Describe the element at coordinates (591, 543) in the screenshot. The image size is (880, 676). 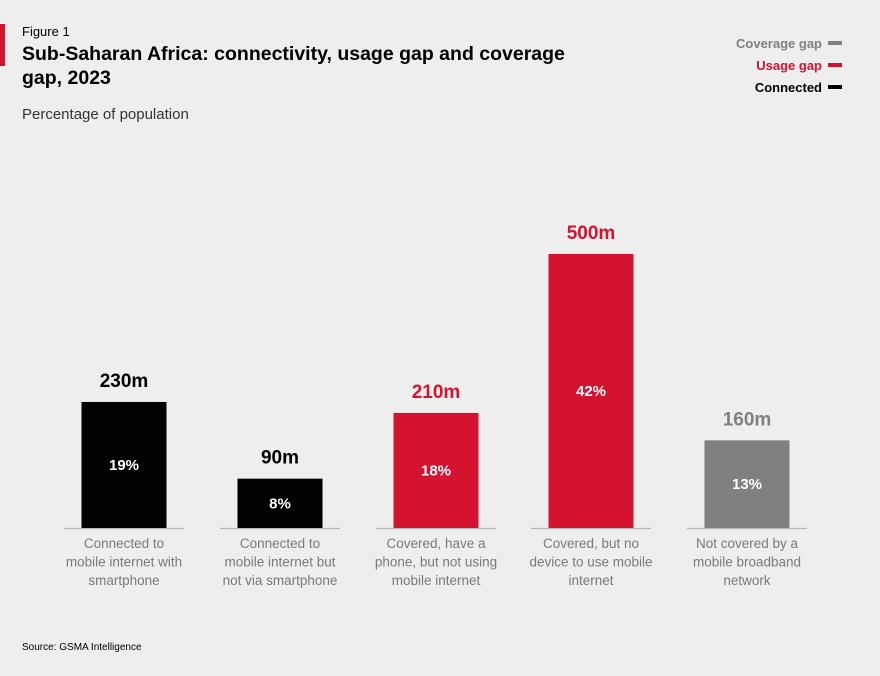
I see `category-label: Covered, but no` at that location.